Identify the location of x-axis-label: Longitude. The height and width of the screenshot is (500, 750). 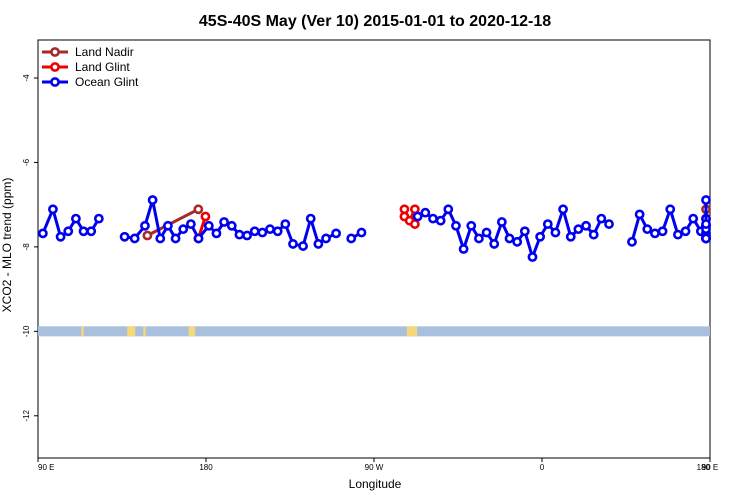
(375, 484).